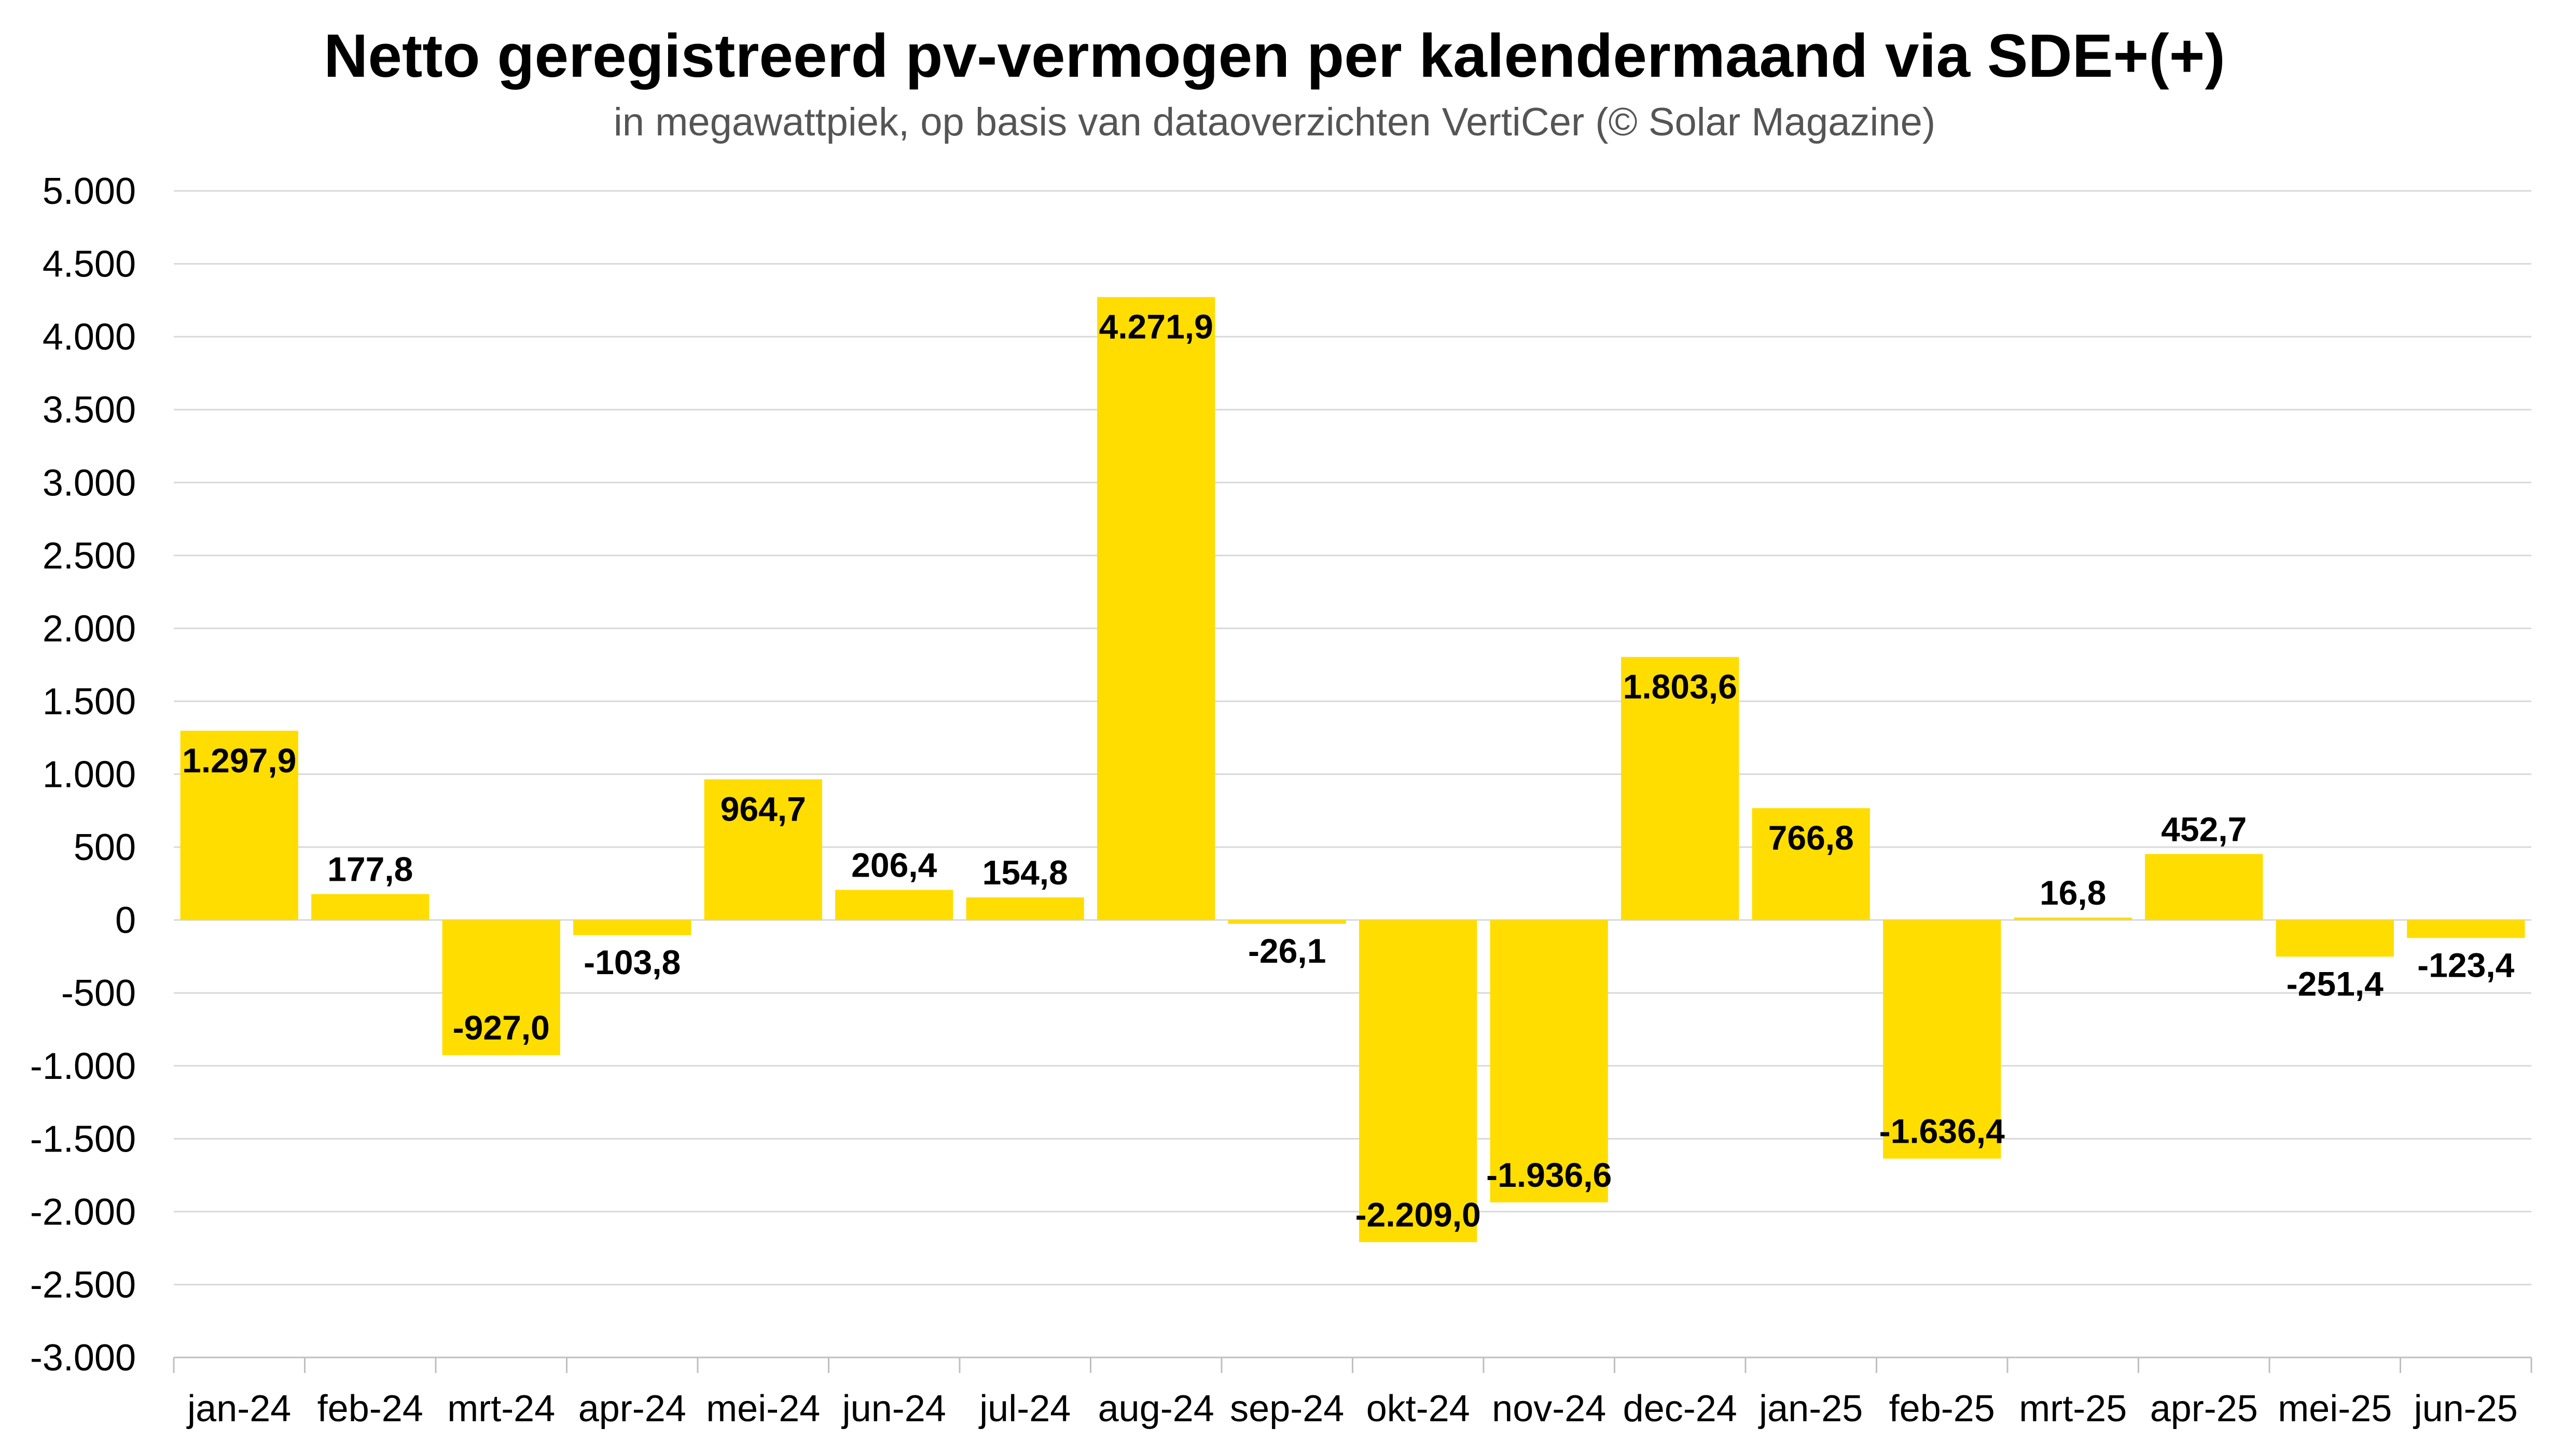 This screenshot has height=1456, width=2549. I want to click on x-tick-label: nov-24, so click(1549, 1409).